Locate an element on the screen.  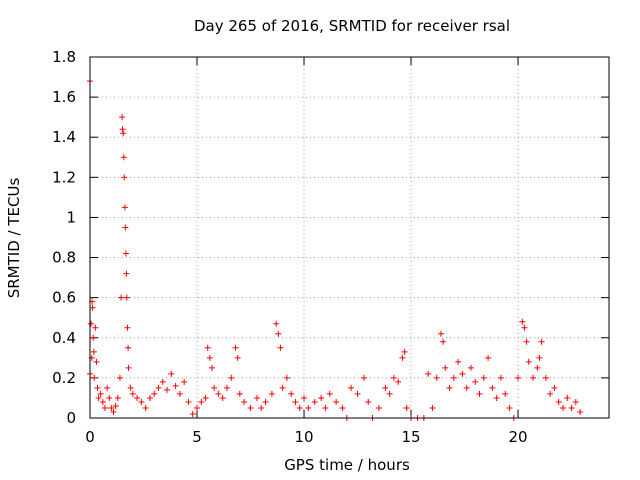
y-tick-label: 0.4 is located at coordinates (64, 338).